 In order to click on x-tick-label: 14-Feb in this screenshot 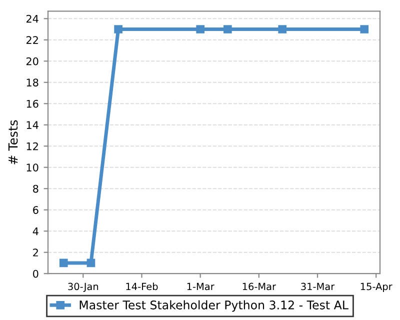, I will do `click(142, 286)`.